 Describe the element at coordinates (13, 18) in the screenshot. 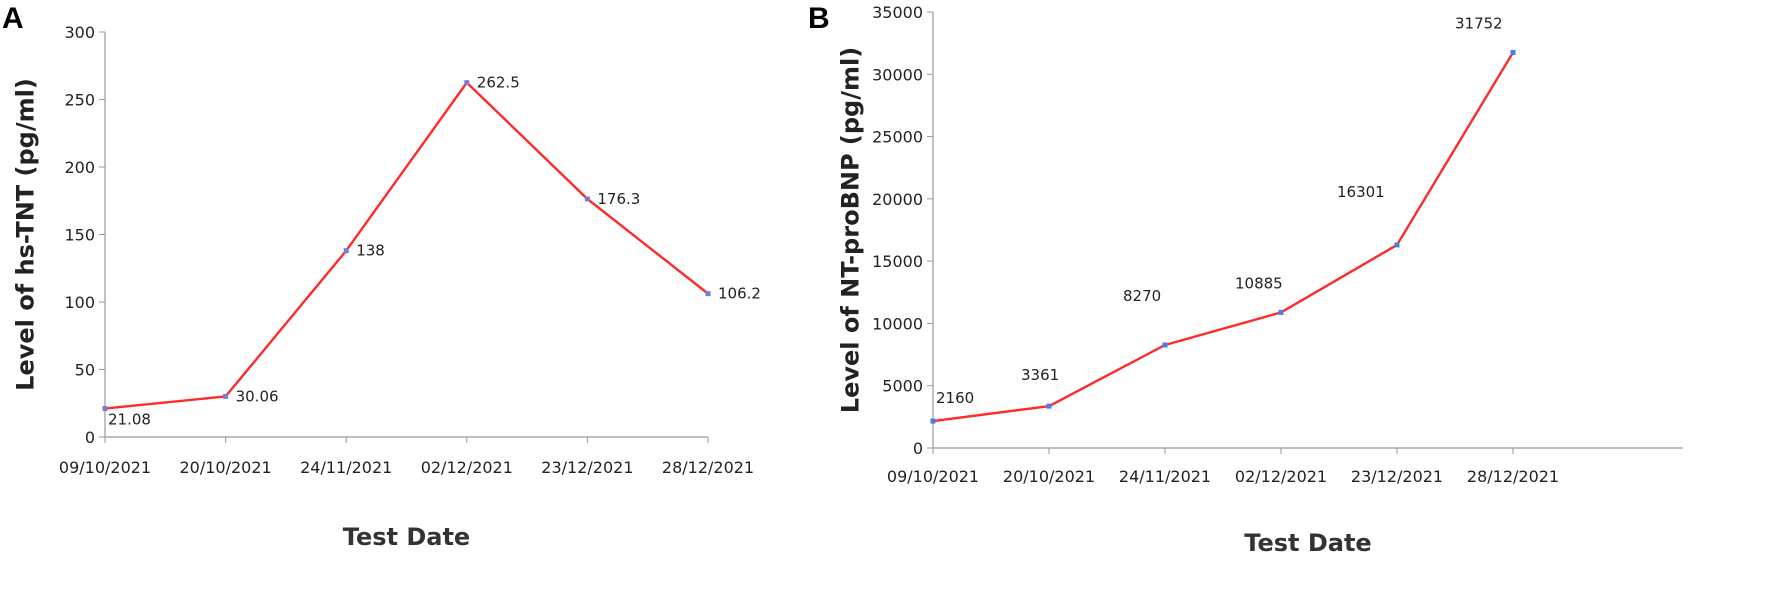

I see `panel-letter-a: A` at that location.